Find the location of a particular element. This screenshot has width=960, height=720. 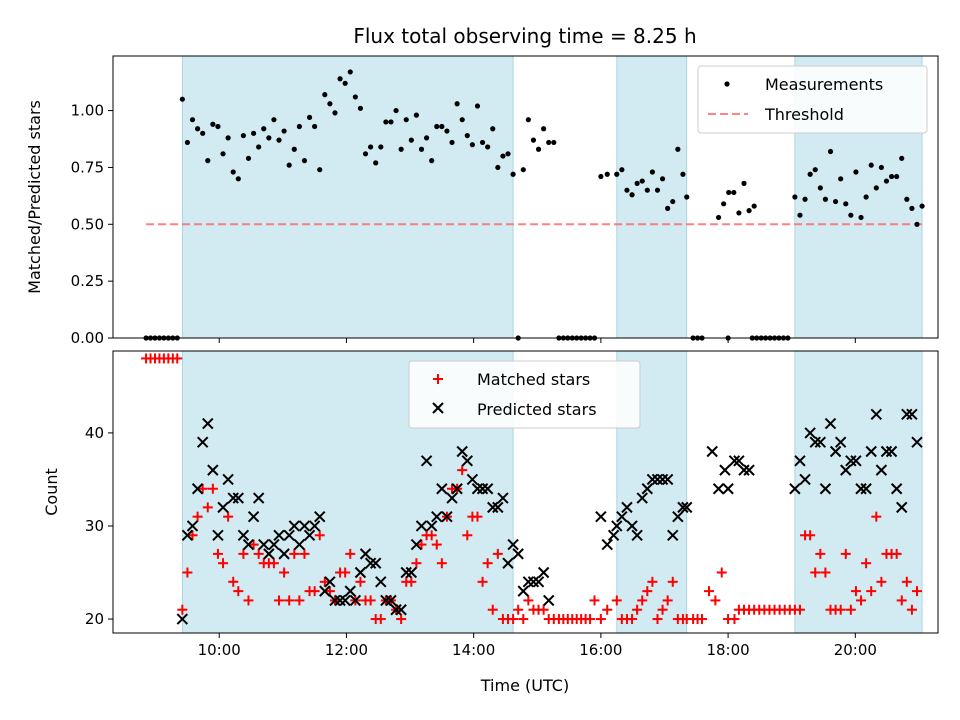

legend-ratio-box is located at coordinates (812, 99).